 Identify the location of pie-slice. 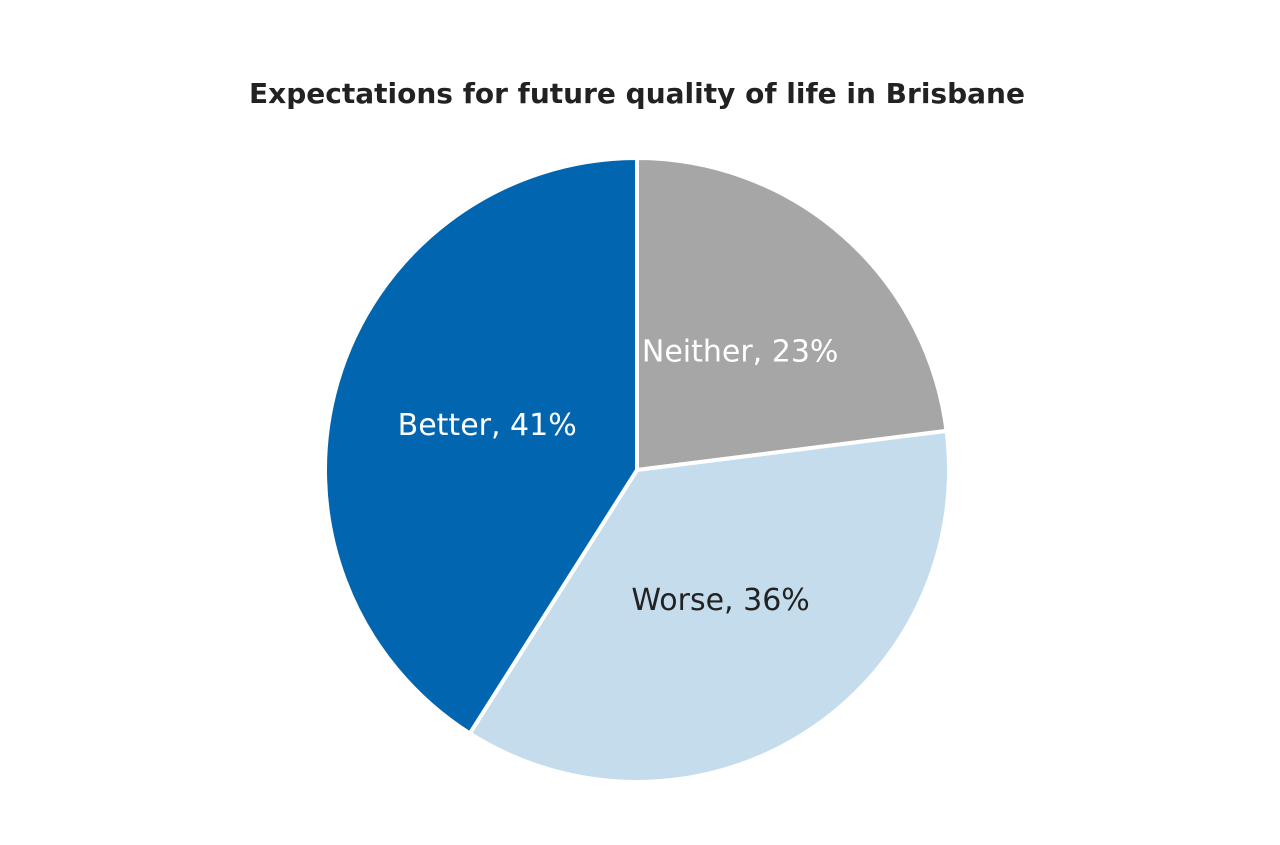
(792, 314).